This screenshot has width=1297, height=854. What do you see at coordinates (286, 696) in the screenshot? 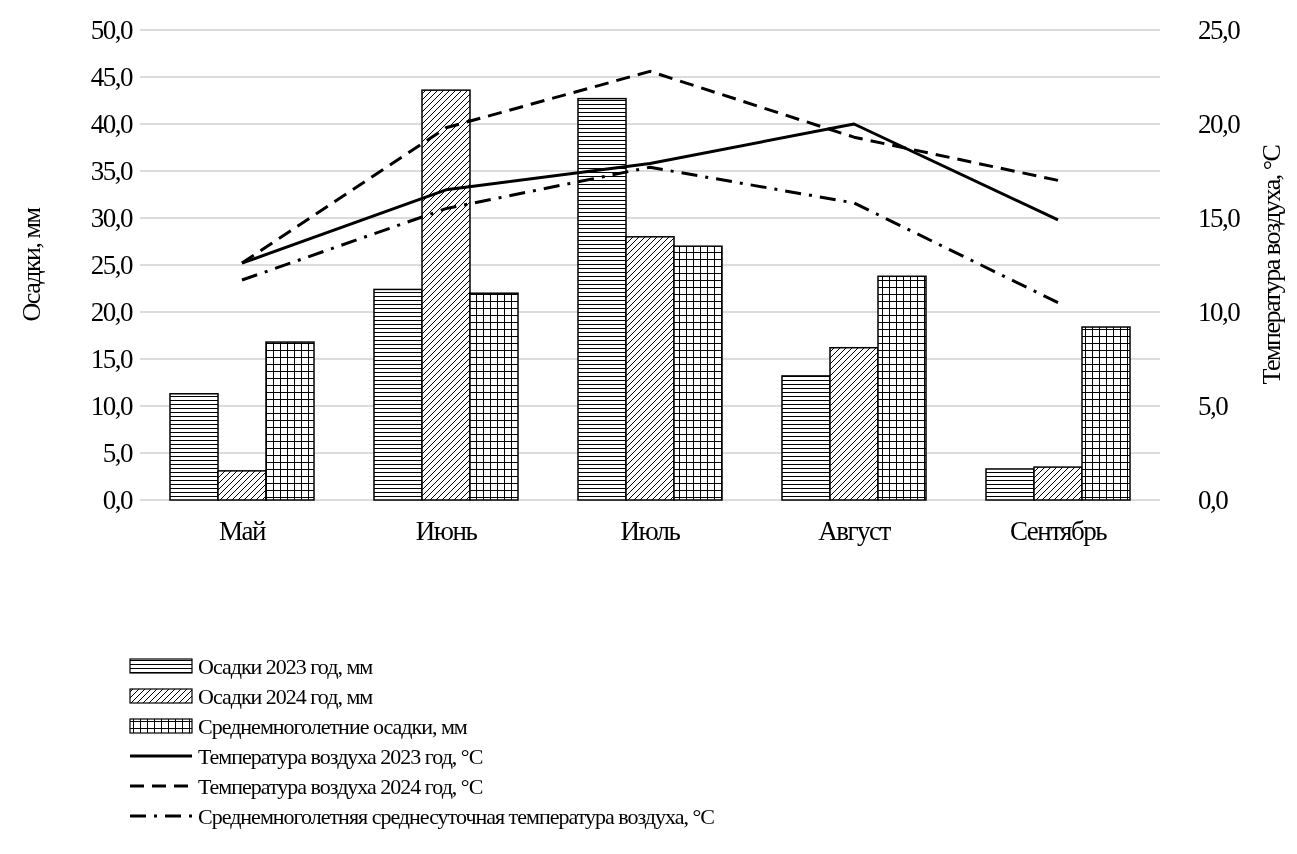
I see `legend-label: Осадки 2024 год, мм` at bounding box center [286, 696].